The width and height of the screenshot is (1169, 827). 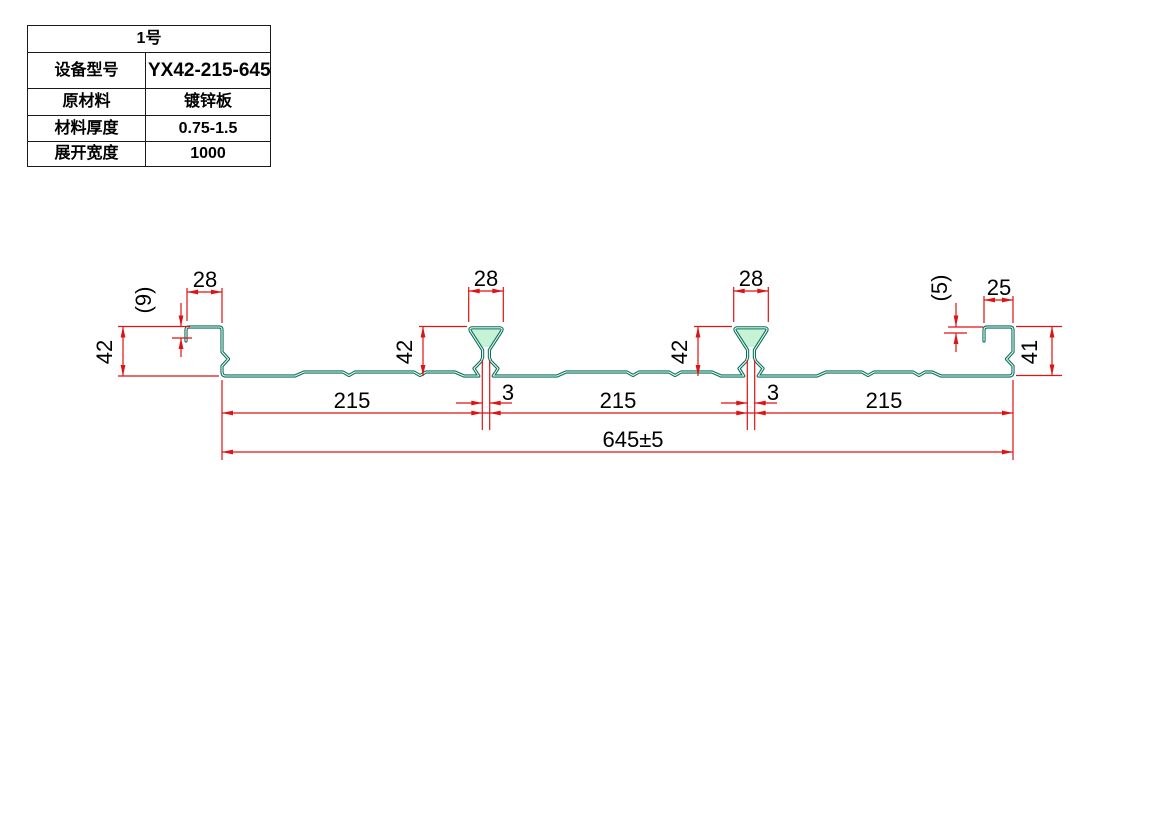 I want to click on dim-rib2-gap-label: 3, so click(x=773, y=392).